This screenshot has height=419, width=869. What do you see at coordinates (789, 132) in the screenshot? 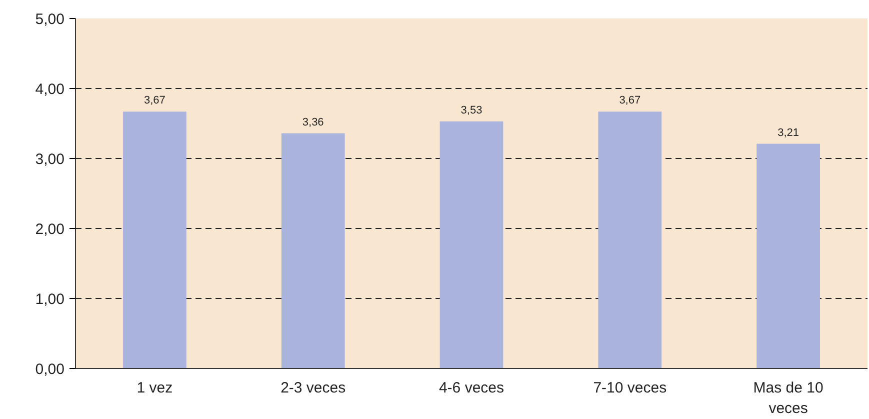
I see `data-label: 3,21` at bounding box center [789, 132].